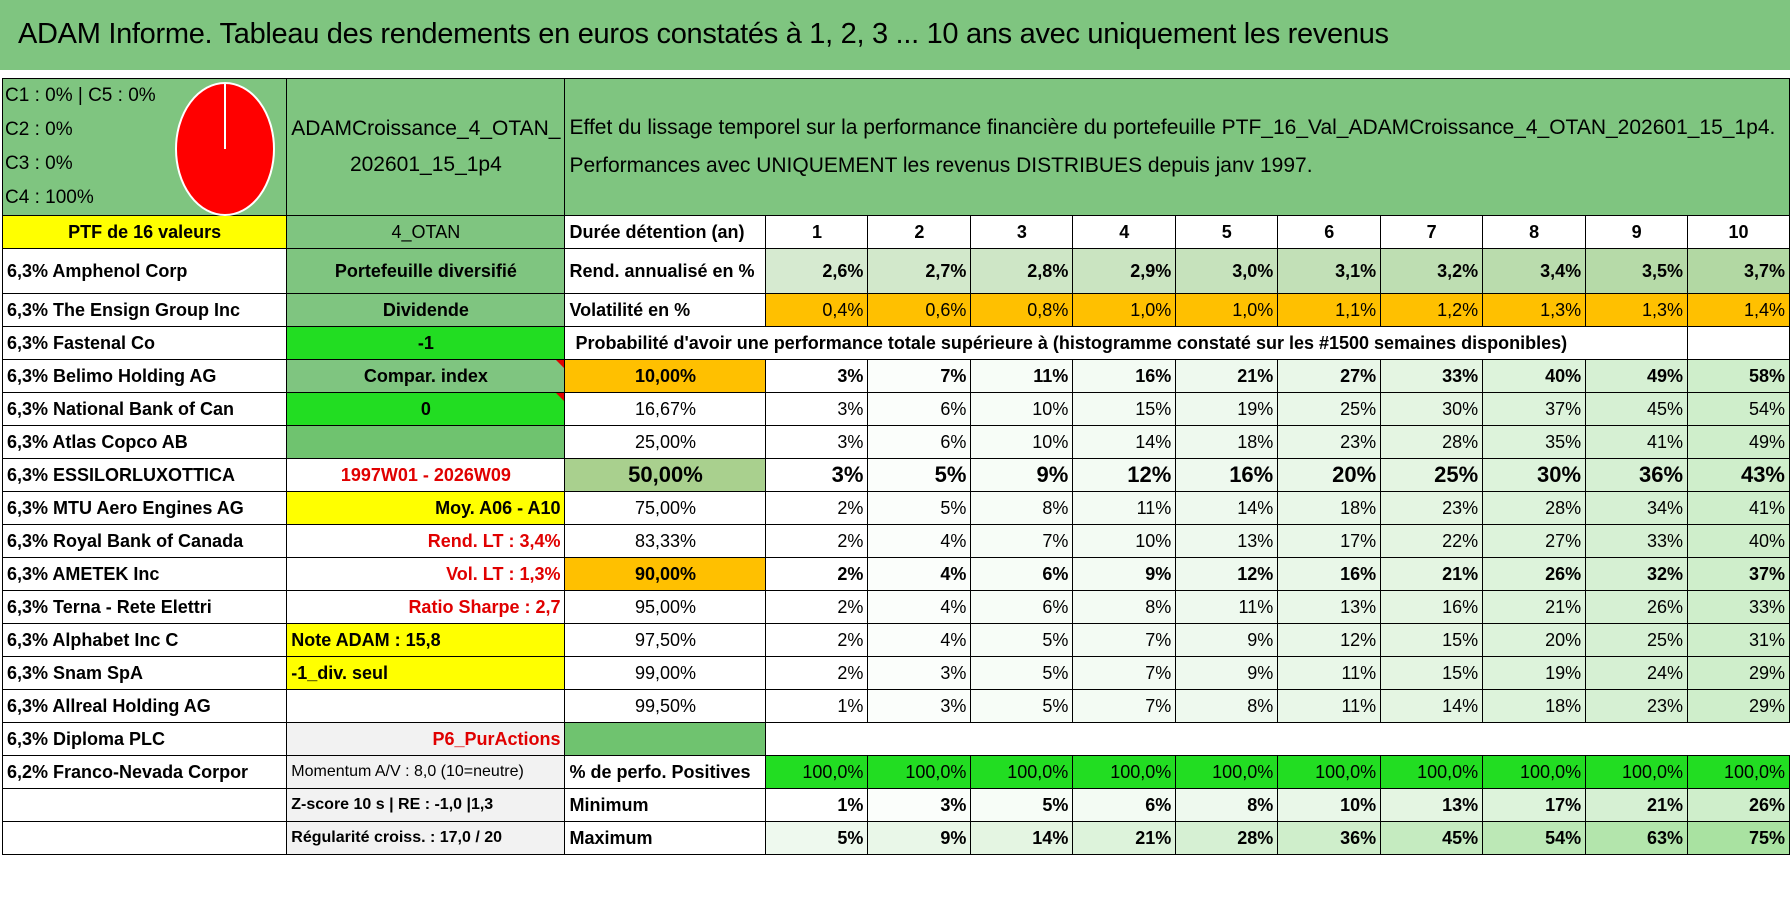 This screenshot has height=907, width=1790. I want to click on long-term-volatility: Vol. LT : 1,3%, so click(426, 574).